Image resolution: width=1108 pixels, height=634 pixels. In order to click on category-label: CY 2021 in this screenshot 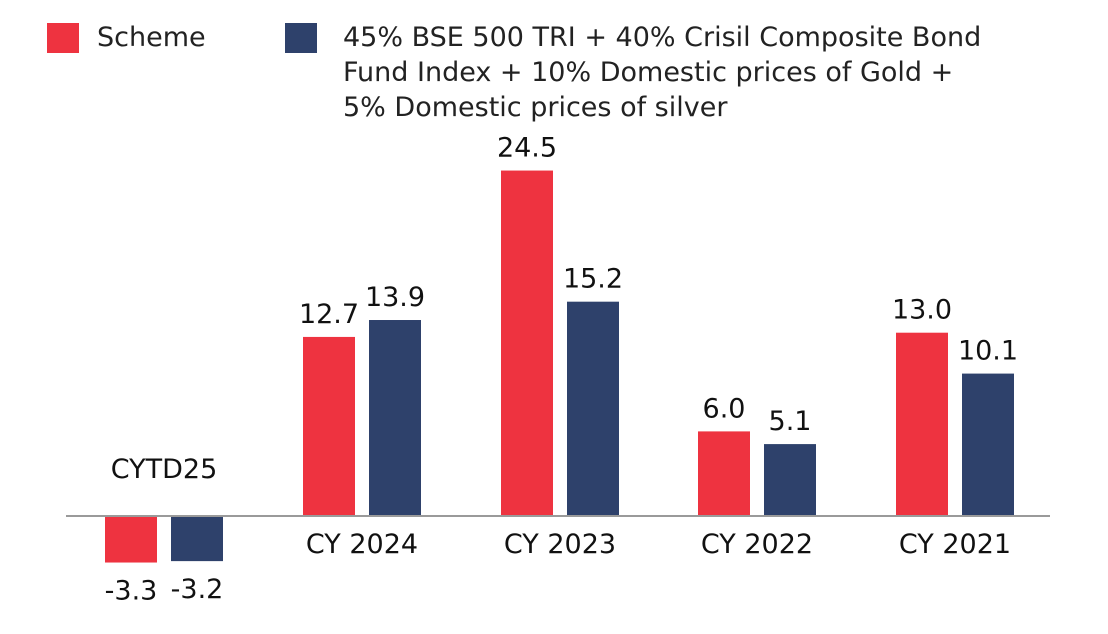, I will do `click(955, 544)`.